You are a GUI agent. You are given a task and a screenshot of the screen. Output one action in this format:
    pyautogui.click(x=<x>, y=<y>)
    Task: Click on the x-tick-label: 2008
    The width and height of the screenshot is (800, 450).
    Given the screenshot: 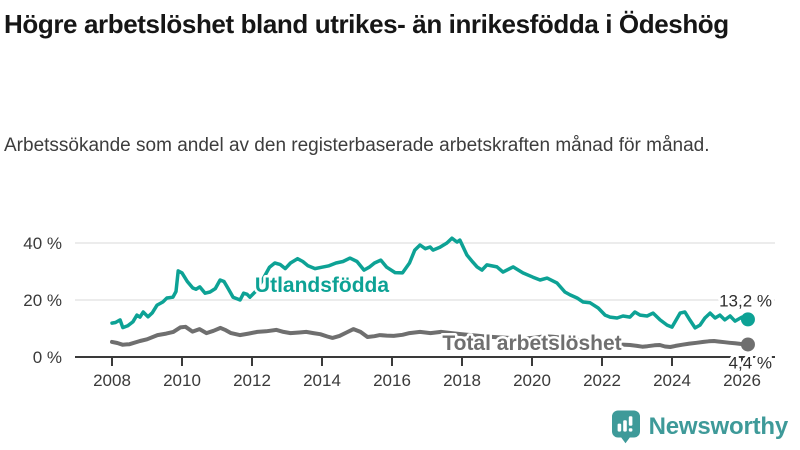 What is the action you would take?
    pyautogui.click(x=112, y=380)
    